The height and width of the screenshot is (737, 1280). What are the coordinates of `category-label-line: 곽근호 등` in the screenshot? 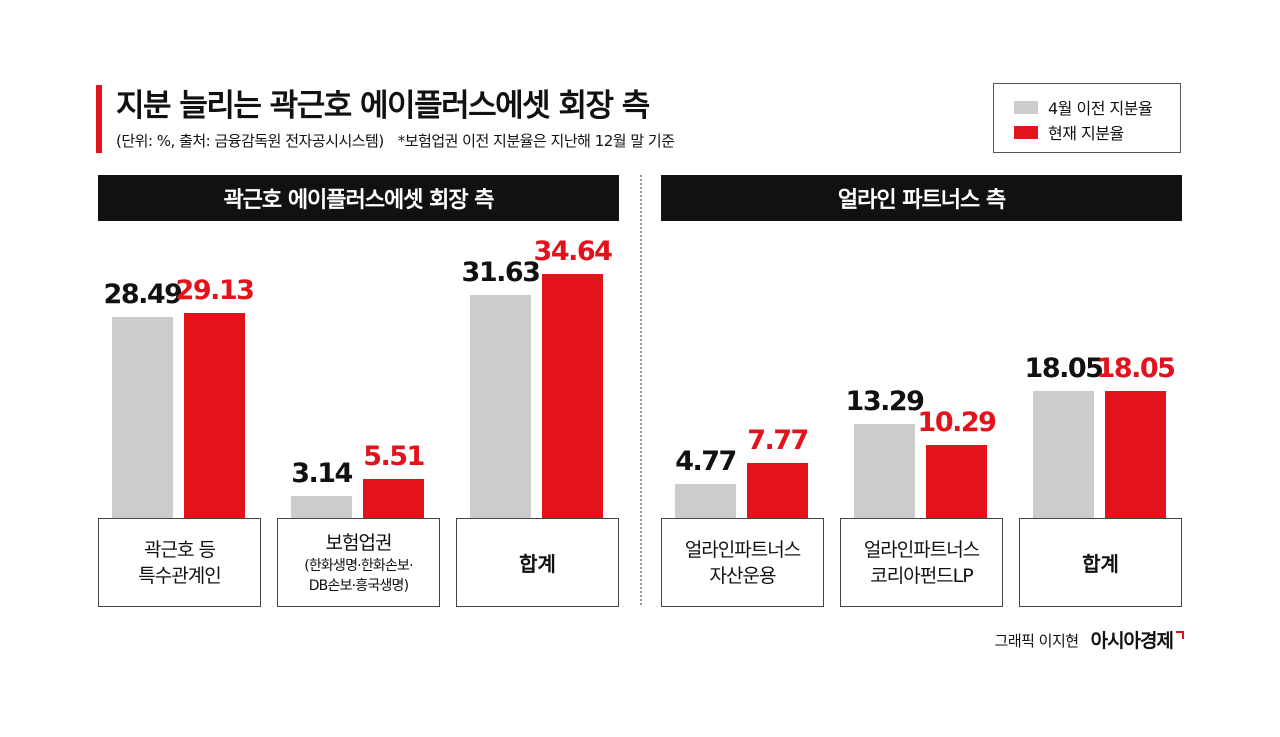 It's located at (180, 549).